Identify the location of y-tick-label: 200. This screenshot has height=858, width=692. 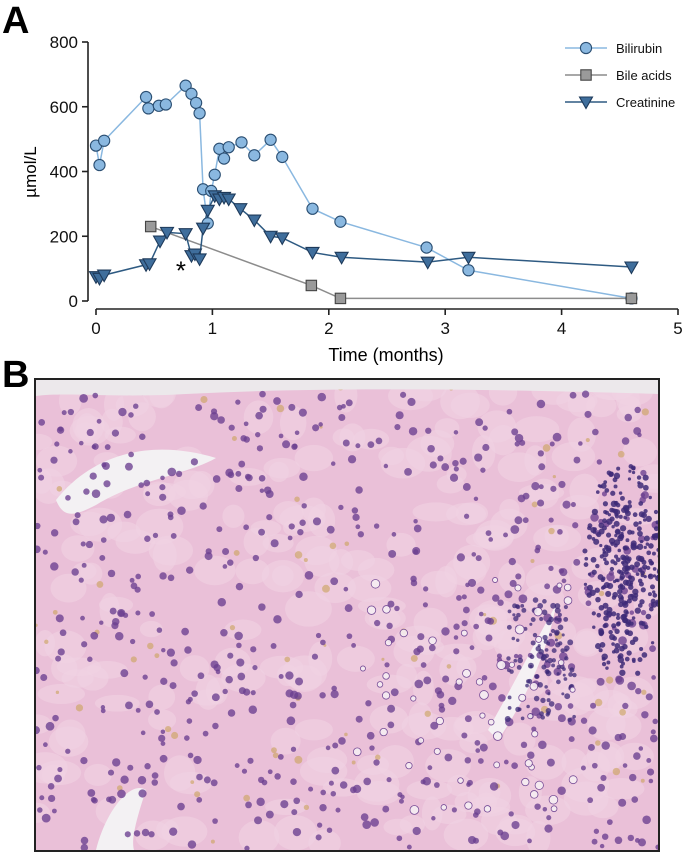
(64, 236).